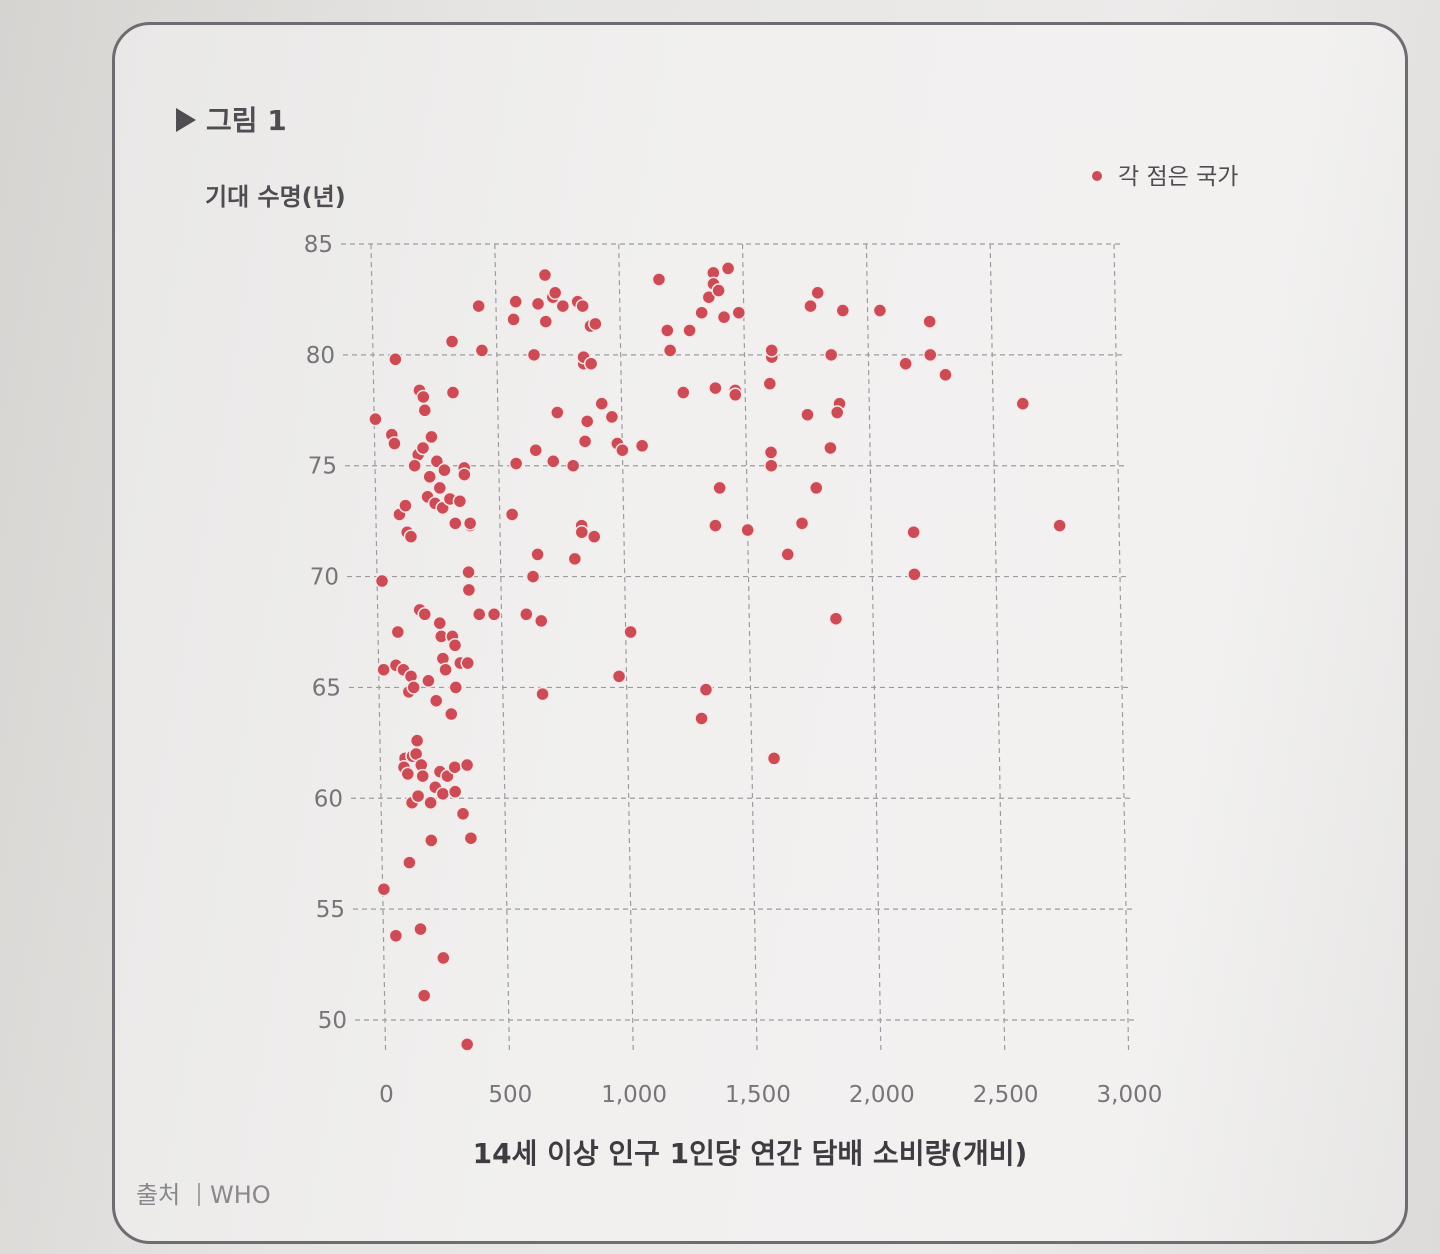 The height and width of the screenshot is (1254, 1440). Describe the element at coordinates (318, 245) in the screenshot. I see `y-tick-label: 85` at that location.